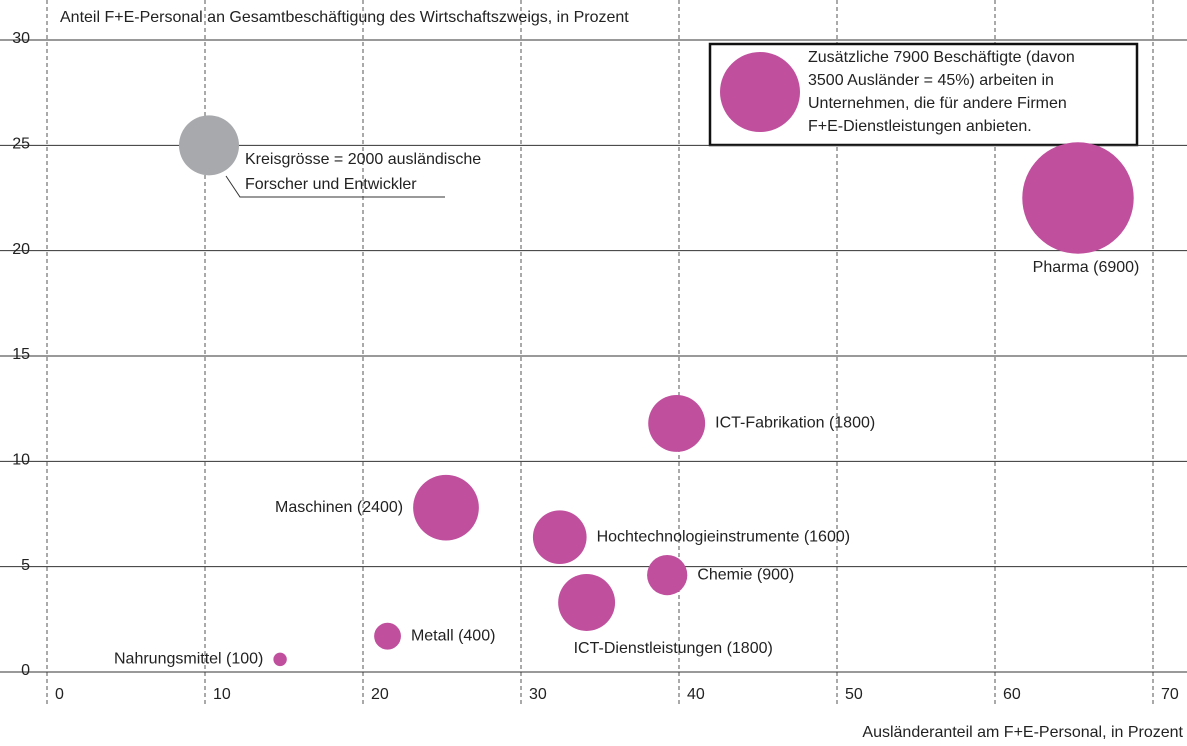  I want to click on legend-leader, so click(335, 186).